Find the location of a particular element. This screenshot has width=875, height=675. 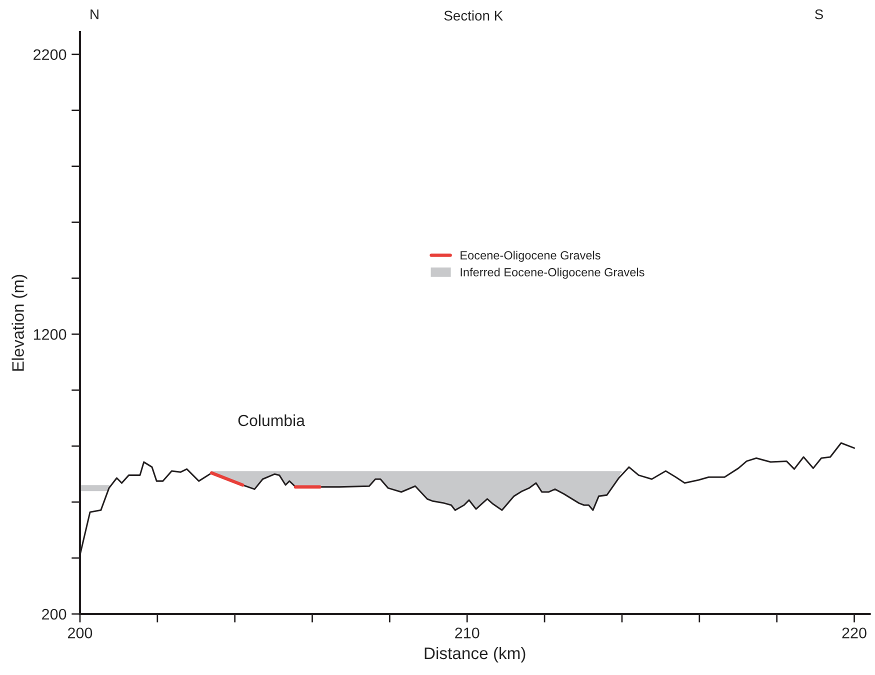

y-tick-label: 1200 is located at coordinates (50, 334).